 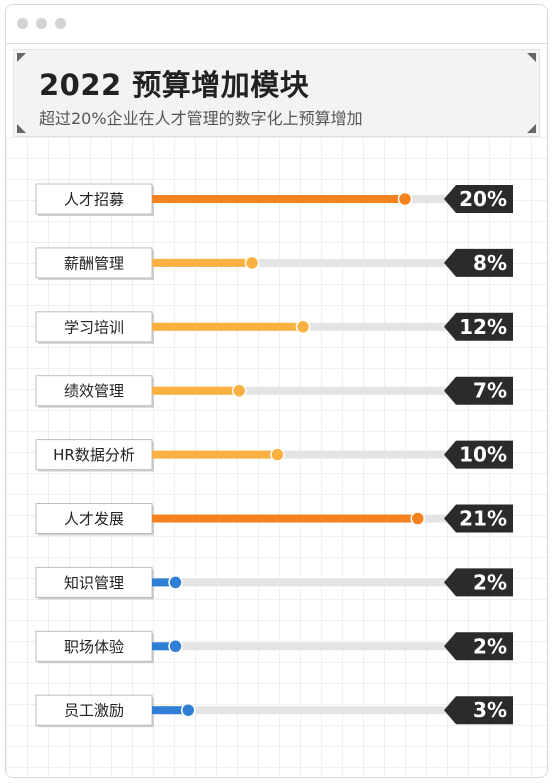 What do you see at coordinates (483, 199) in the screenshot?
I see `value-label: 20%` at bounding box center [483, 199].